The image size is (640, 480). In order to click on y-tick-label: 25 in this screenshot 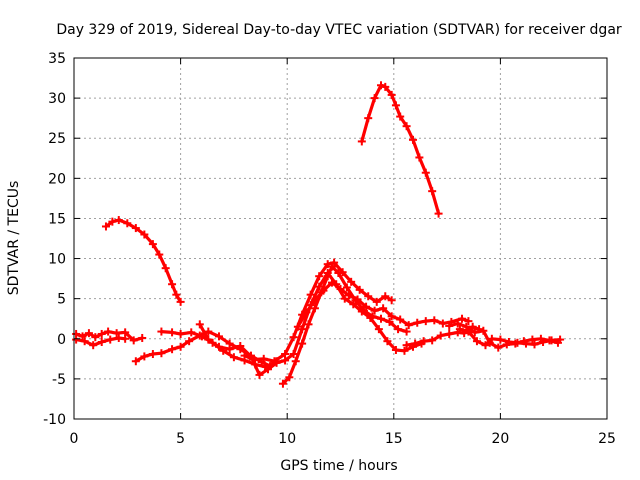, I will do `click(57, 139)`.